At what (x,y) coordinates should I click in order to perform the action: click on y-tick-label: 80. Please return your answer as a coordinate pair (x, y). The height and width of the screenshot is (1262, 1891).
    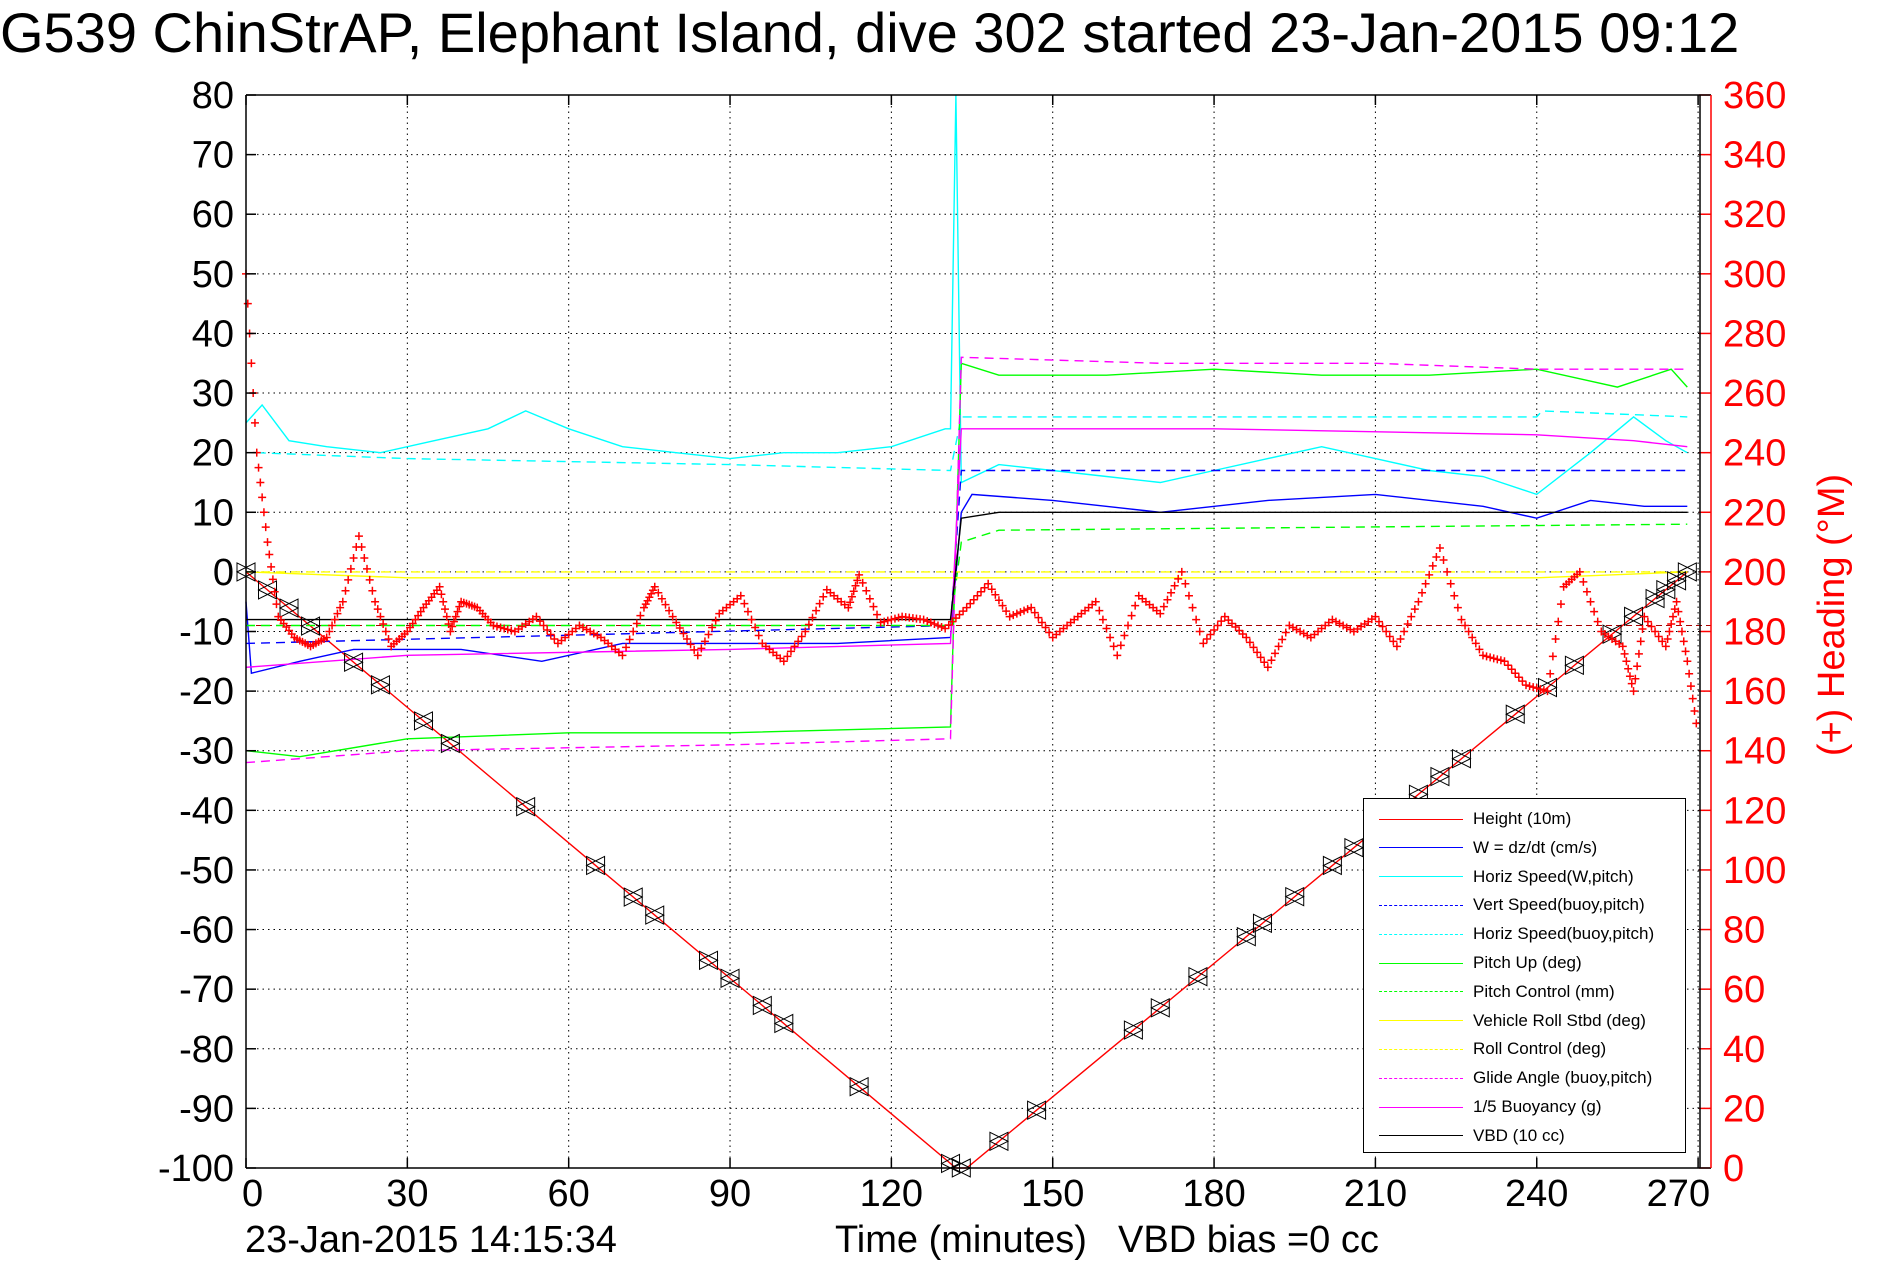
    Looking at the image, I should click on (213, 96).